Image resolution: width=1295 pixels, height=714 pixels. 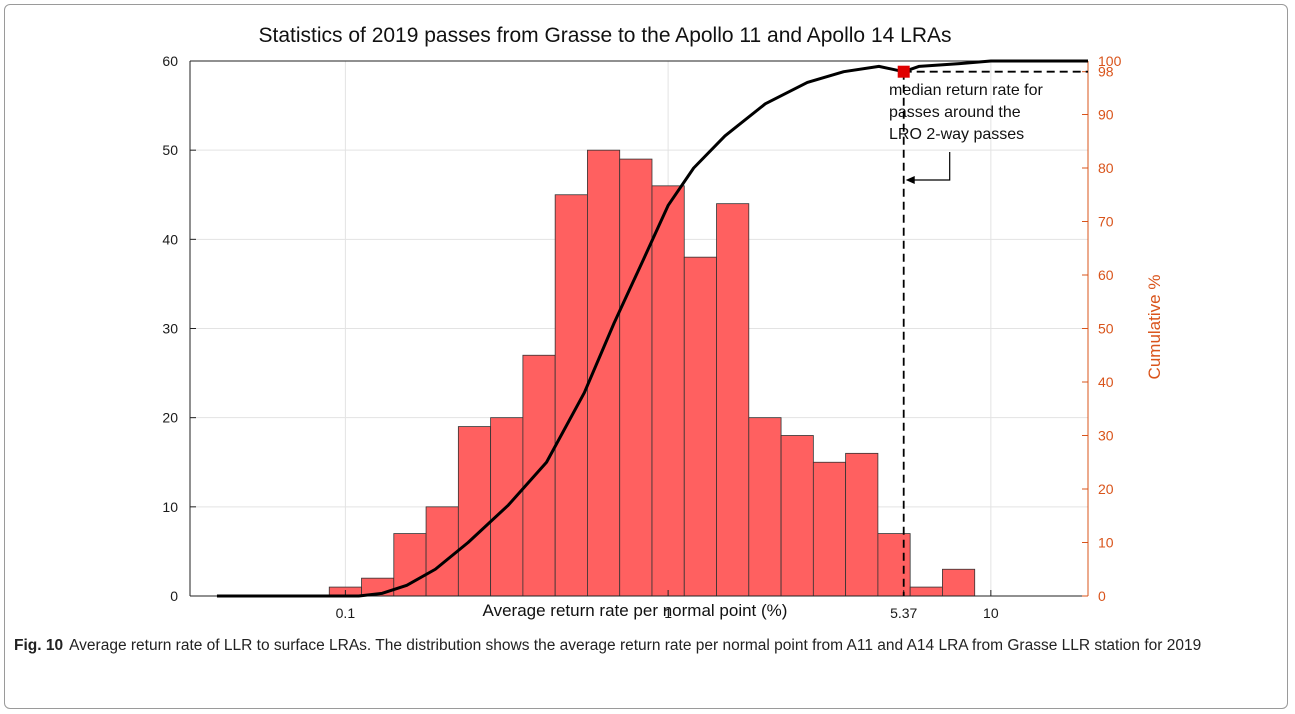 I want to click on annotation-arrow-head, so click(x=910, y=180).